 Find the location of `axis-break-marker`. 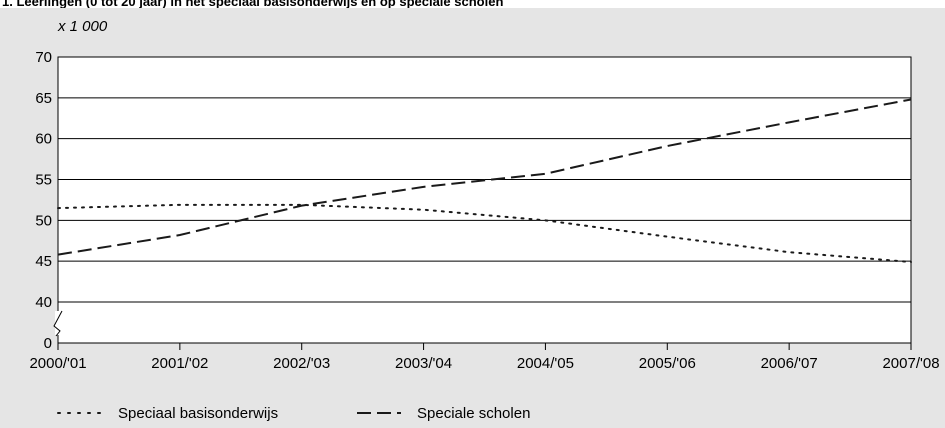

axis-break-marker is located at coordinates (58, 323).